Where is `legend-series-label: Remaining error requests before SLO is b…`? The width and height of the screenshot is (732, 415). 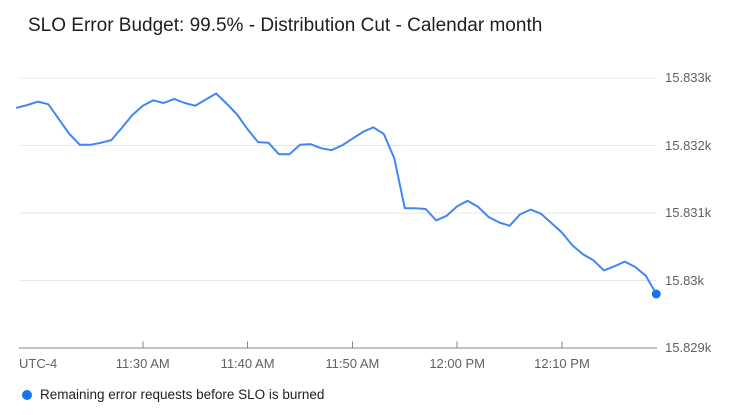 legend-series-label: Remaining error requests before SLO is b… is located at coordinates (182, 394).